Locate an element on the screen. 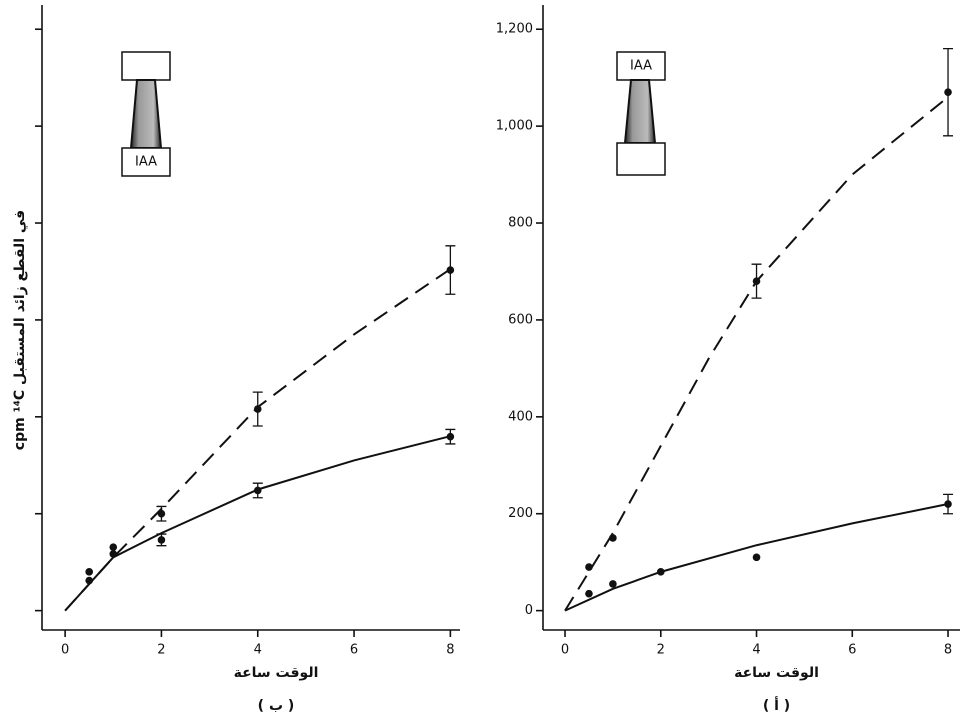  panel-label: ( أ ) is located at coordinates (776, 705).